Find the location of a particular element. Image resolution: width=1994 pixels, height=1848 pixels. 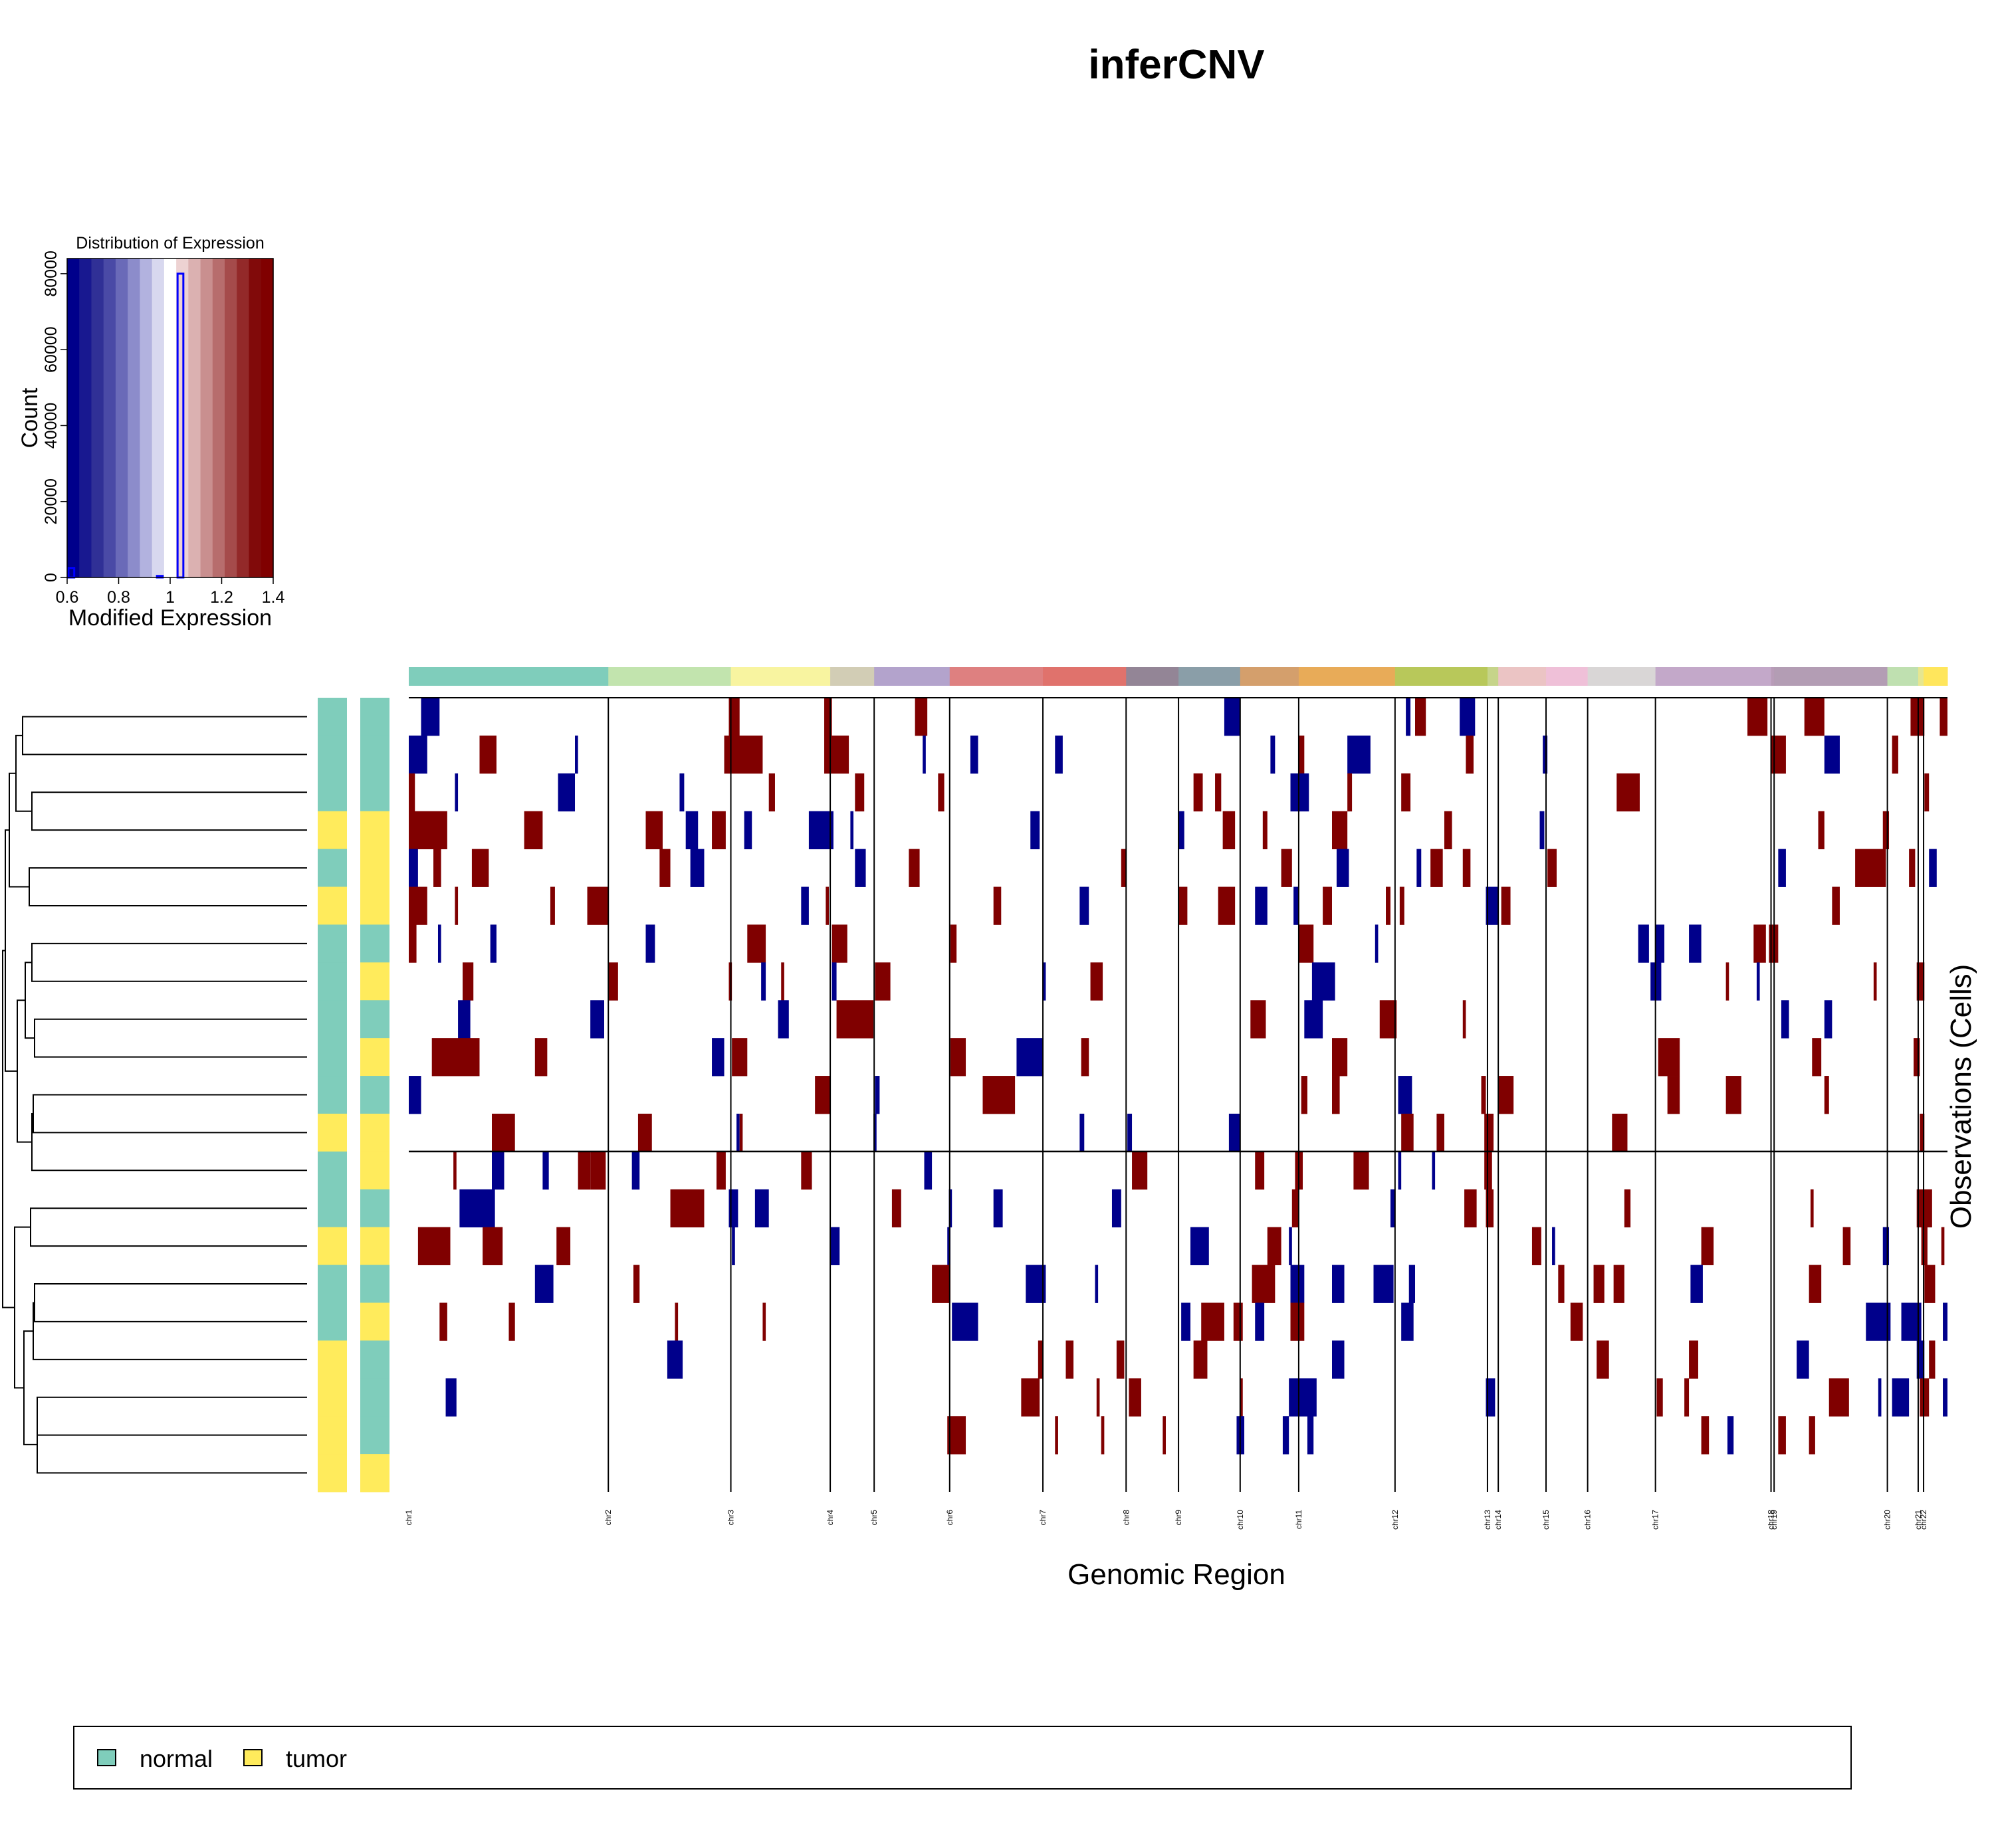

chromosome-label-chr2: chr2 is located at coordinates (608, 1518).